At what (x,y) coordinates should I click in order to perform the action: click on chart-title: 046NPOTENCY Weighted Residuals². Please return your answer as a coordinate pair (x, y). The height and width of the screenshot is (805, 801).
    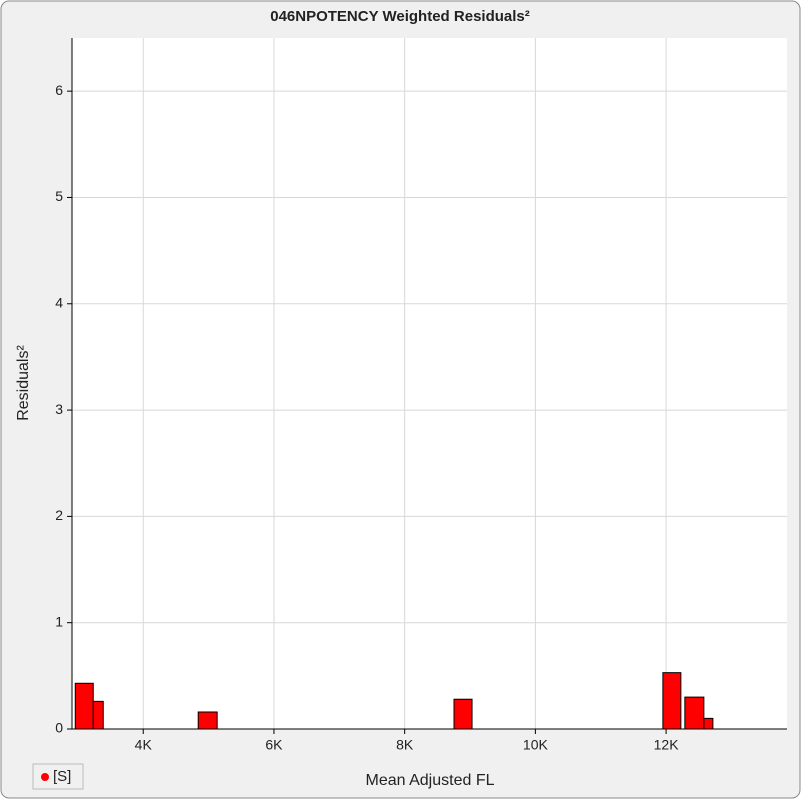
    Looking at the image, I should click on (400, 16).